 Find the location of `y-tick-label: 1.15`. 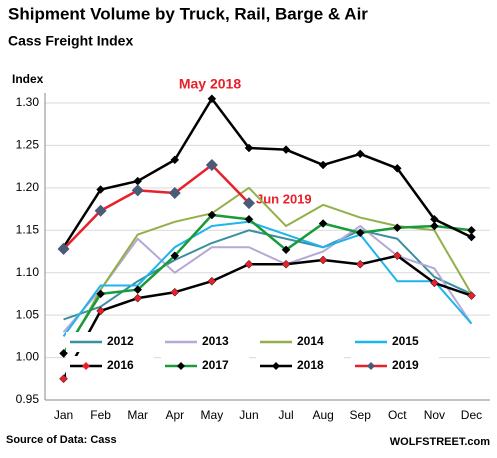

y-tick-label: 1.15 is located at coordinates (28, 229).